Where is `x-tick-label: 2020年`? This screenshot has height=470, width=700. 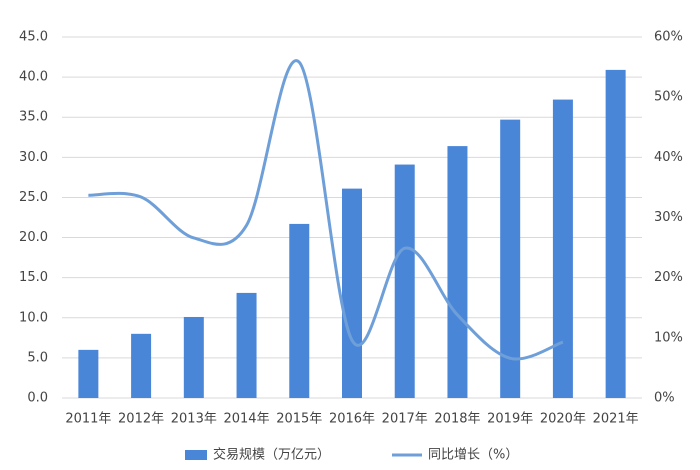 x-tick-label: 2020年 is located at coordinates (563, 419).